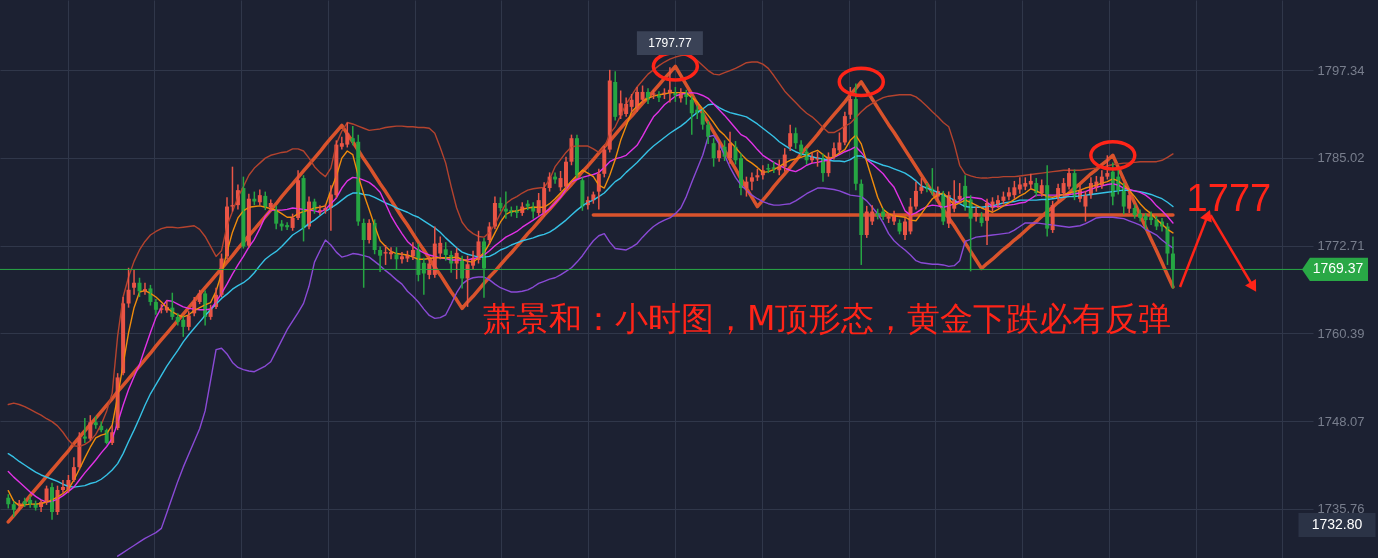 This screenshot has height=558, width=1378. What do you see at coordinates (1341, 70) in the screenshot?
I see `y-tick-label: 1797.34` at bounding box center [1341, 70].